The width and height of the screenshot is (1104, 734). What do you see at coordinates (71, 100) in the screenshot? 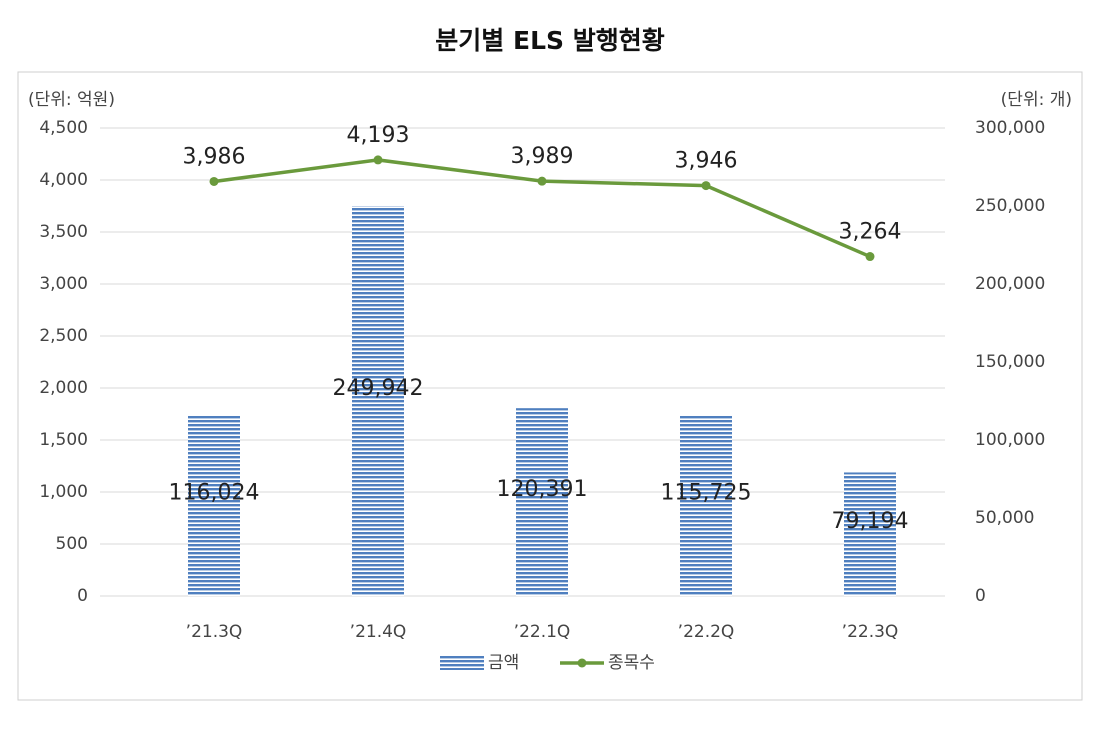
I see `y-axis-label: (단위: 억원)` at bounding box center [71, 100].